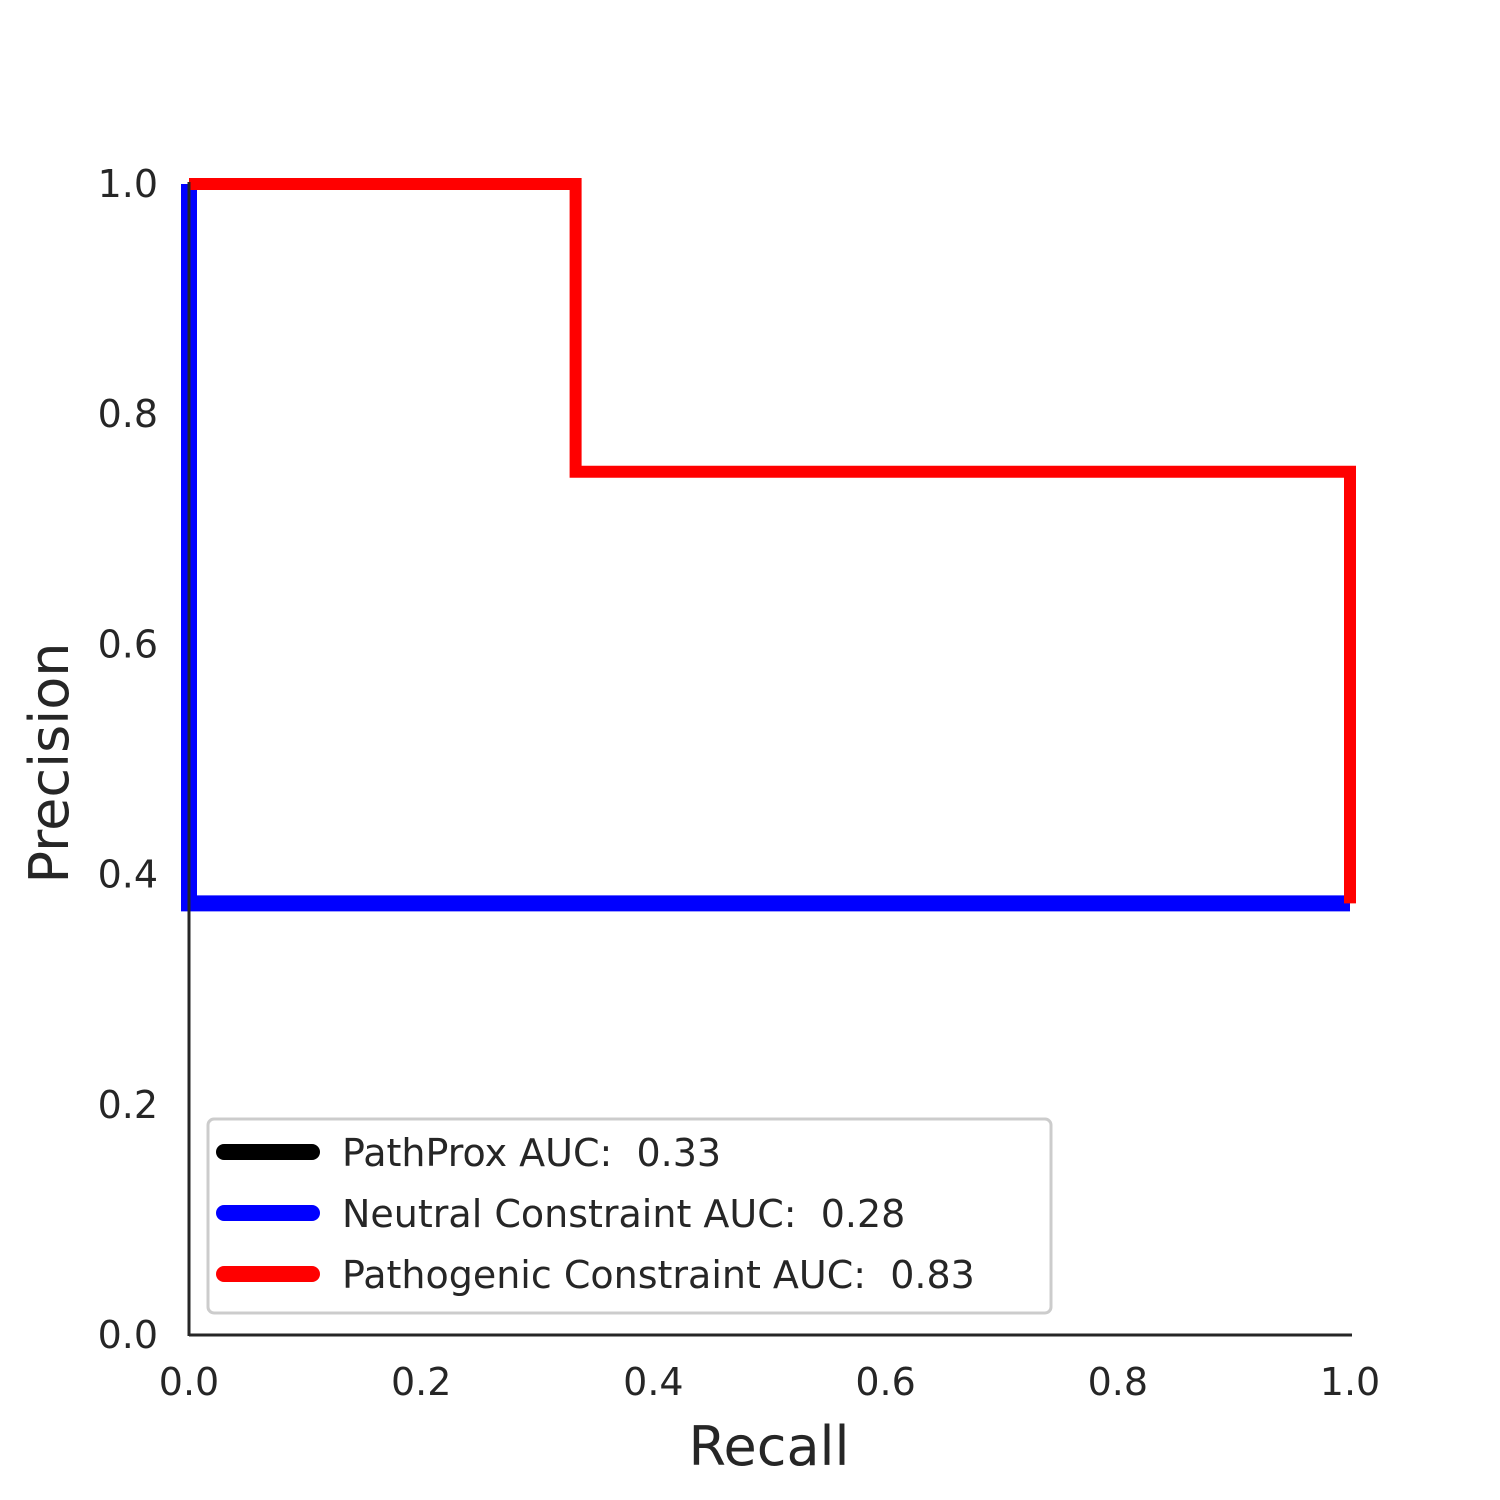 This screenshot has width=1500, height=1500. What do you see at coordinates (128, 875) in the screenshot?
I see `y-tick-label: 0.4` at bounding box center [128, 875].